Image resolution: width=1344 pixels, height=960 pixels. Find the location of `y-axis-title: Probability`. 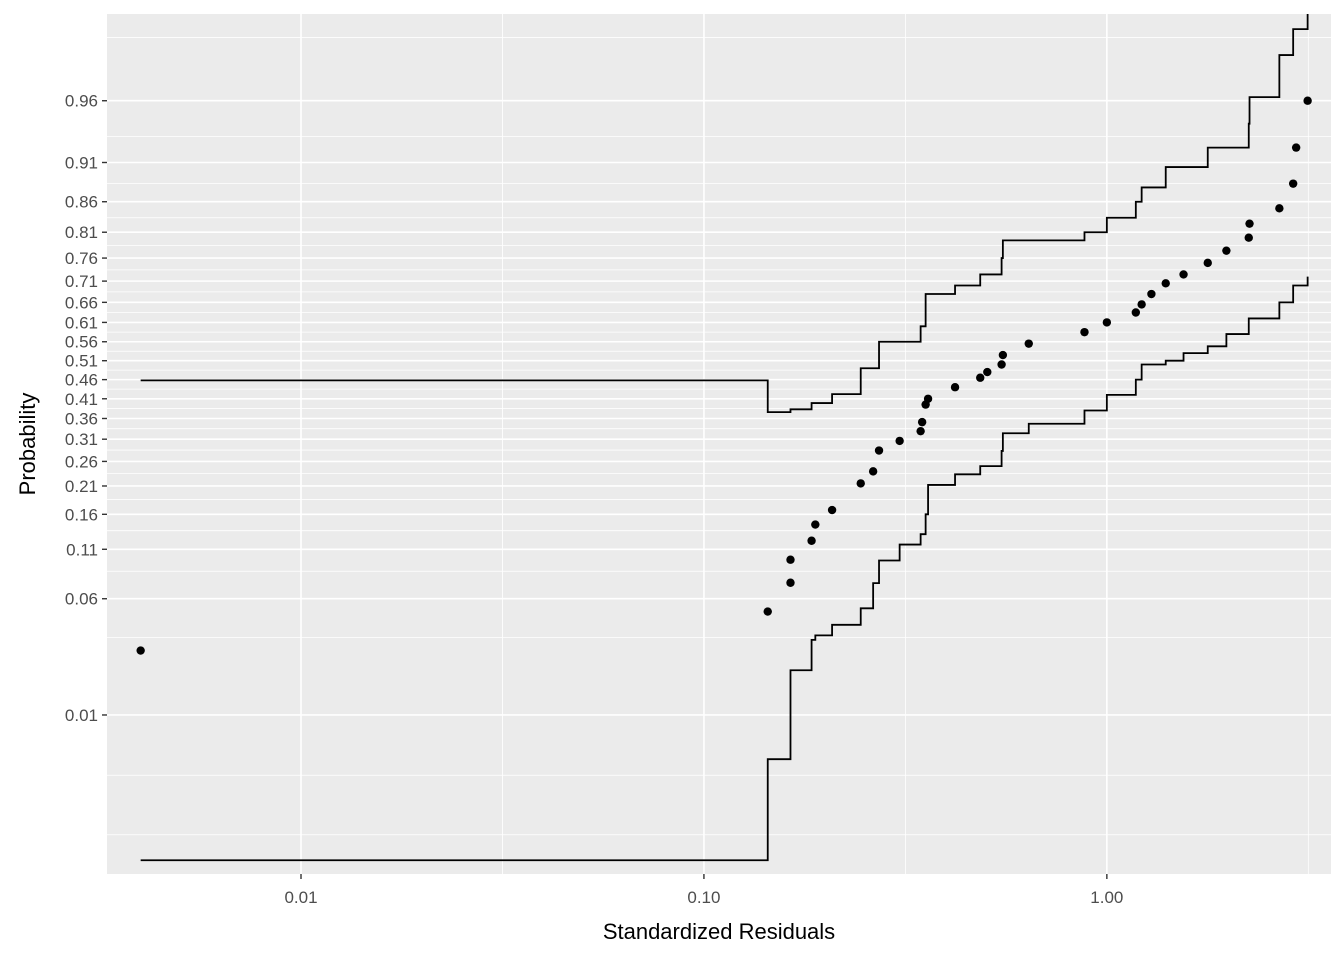

y-axis-title: Probability is located at coordinates (27, 444).